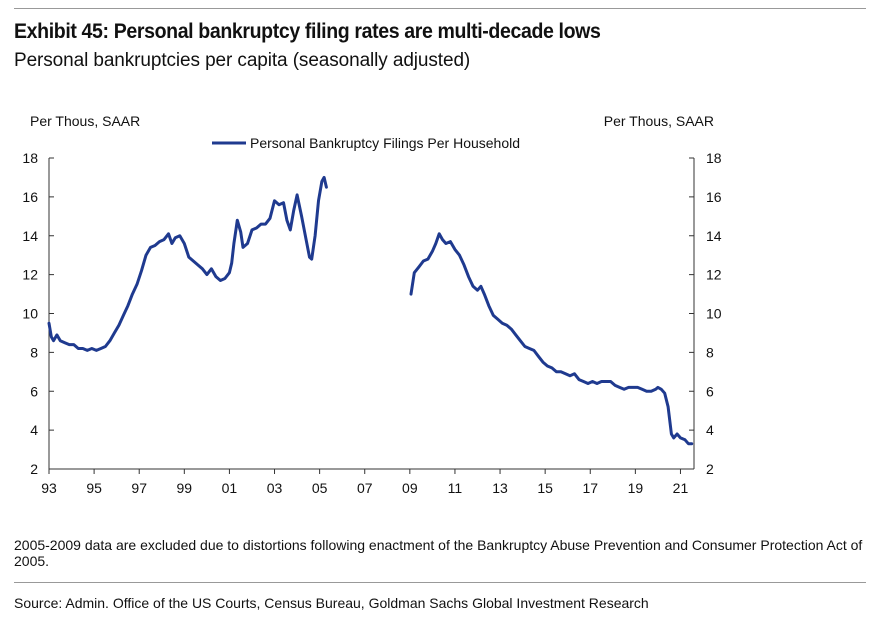 This screenshot has height=623, width=873. I want to click on y-tick-label-left: 6, so click(34, 391).